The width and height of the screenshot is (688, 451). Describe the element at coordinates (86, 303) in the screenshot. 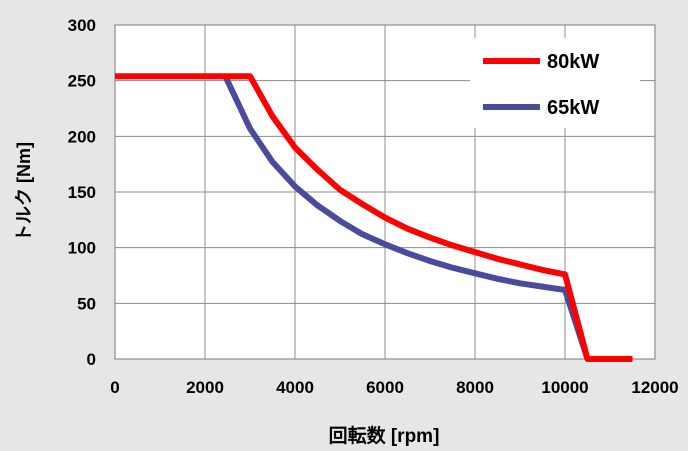

I see `y-tick-label: 50` at that location.